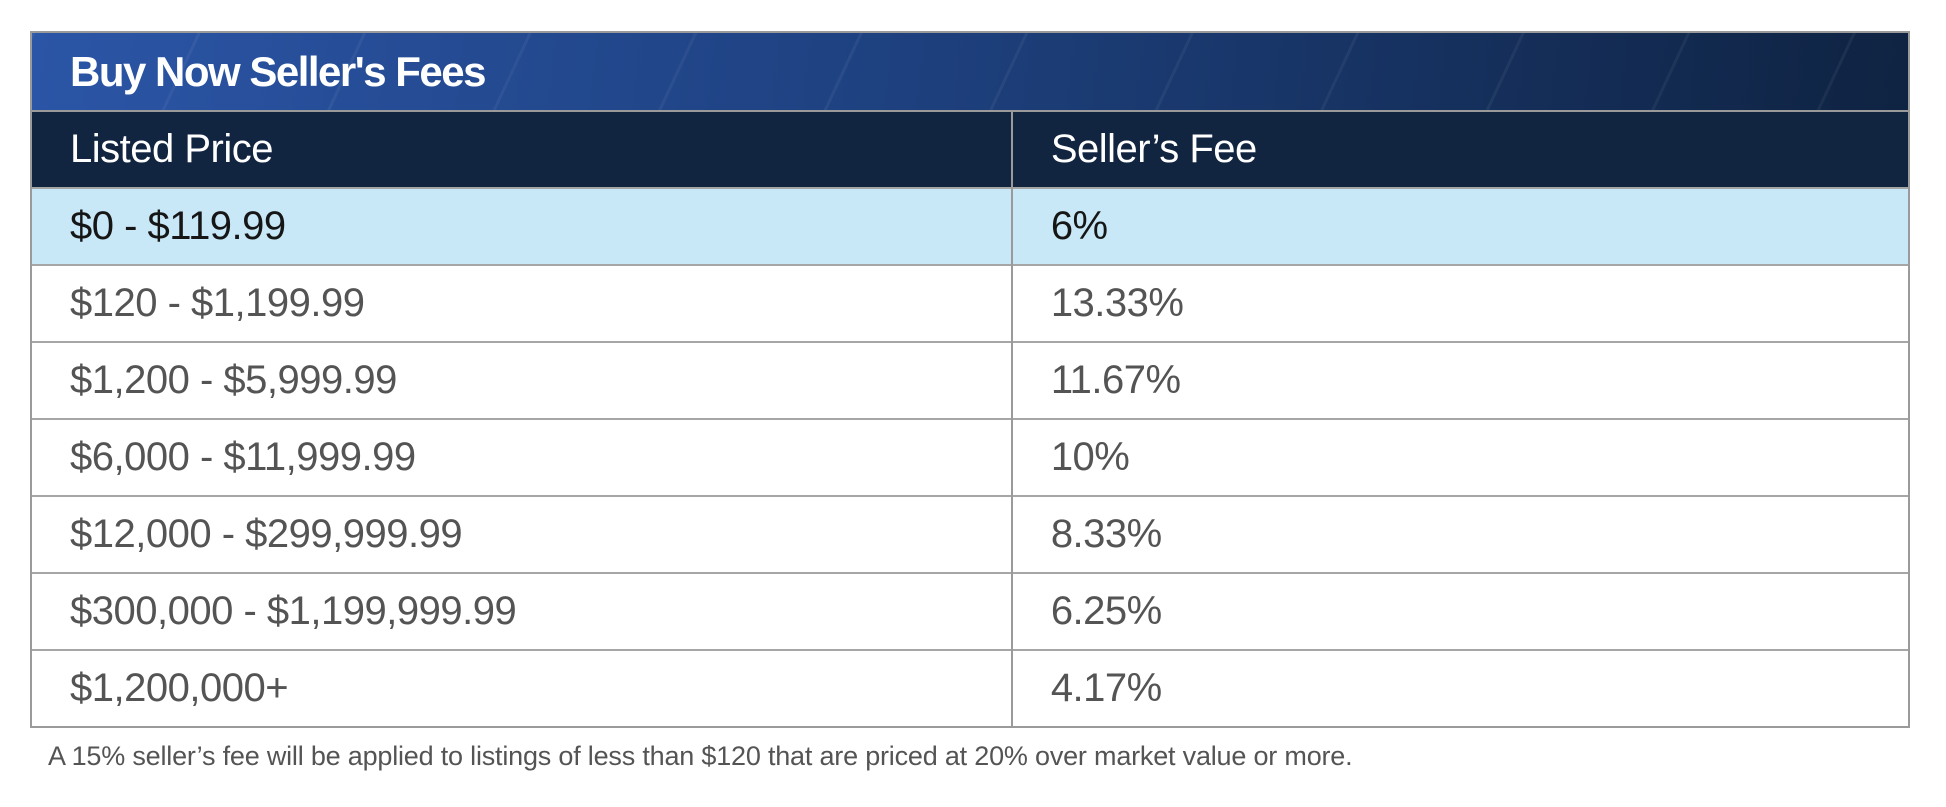 The image size is (1946, 807). I want to click on table-row: $300,000 - $1,199,999.99 6.25%, so click(970, 611).